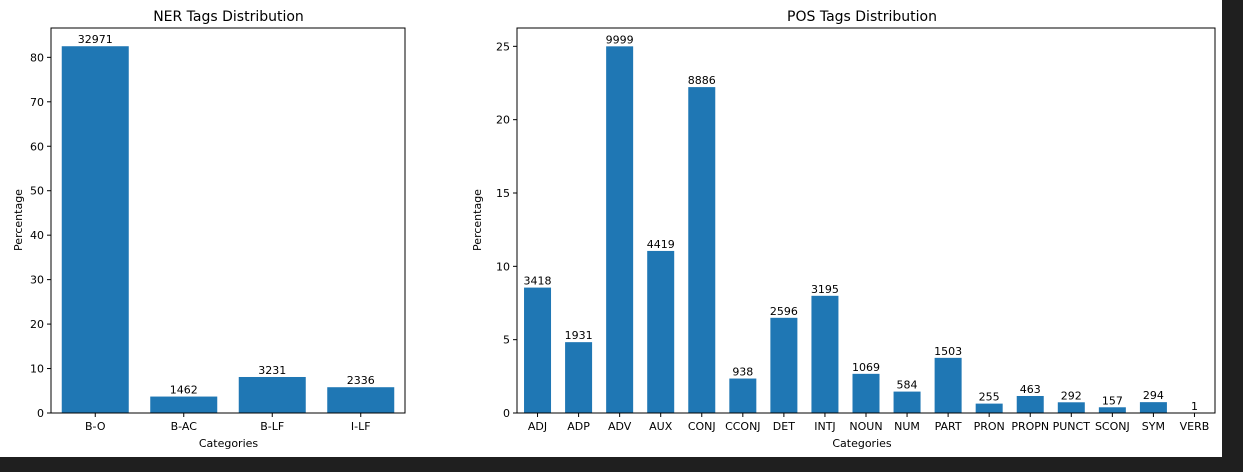  What do you see at coordinates (948, 351) in the screenshot?
I see `bar-value-label: 1503` at bounding box center [948, 351].